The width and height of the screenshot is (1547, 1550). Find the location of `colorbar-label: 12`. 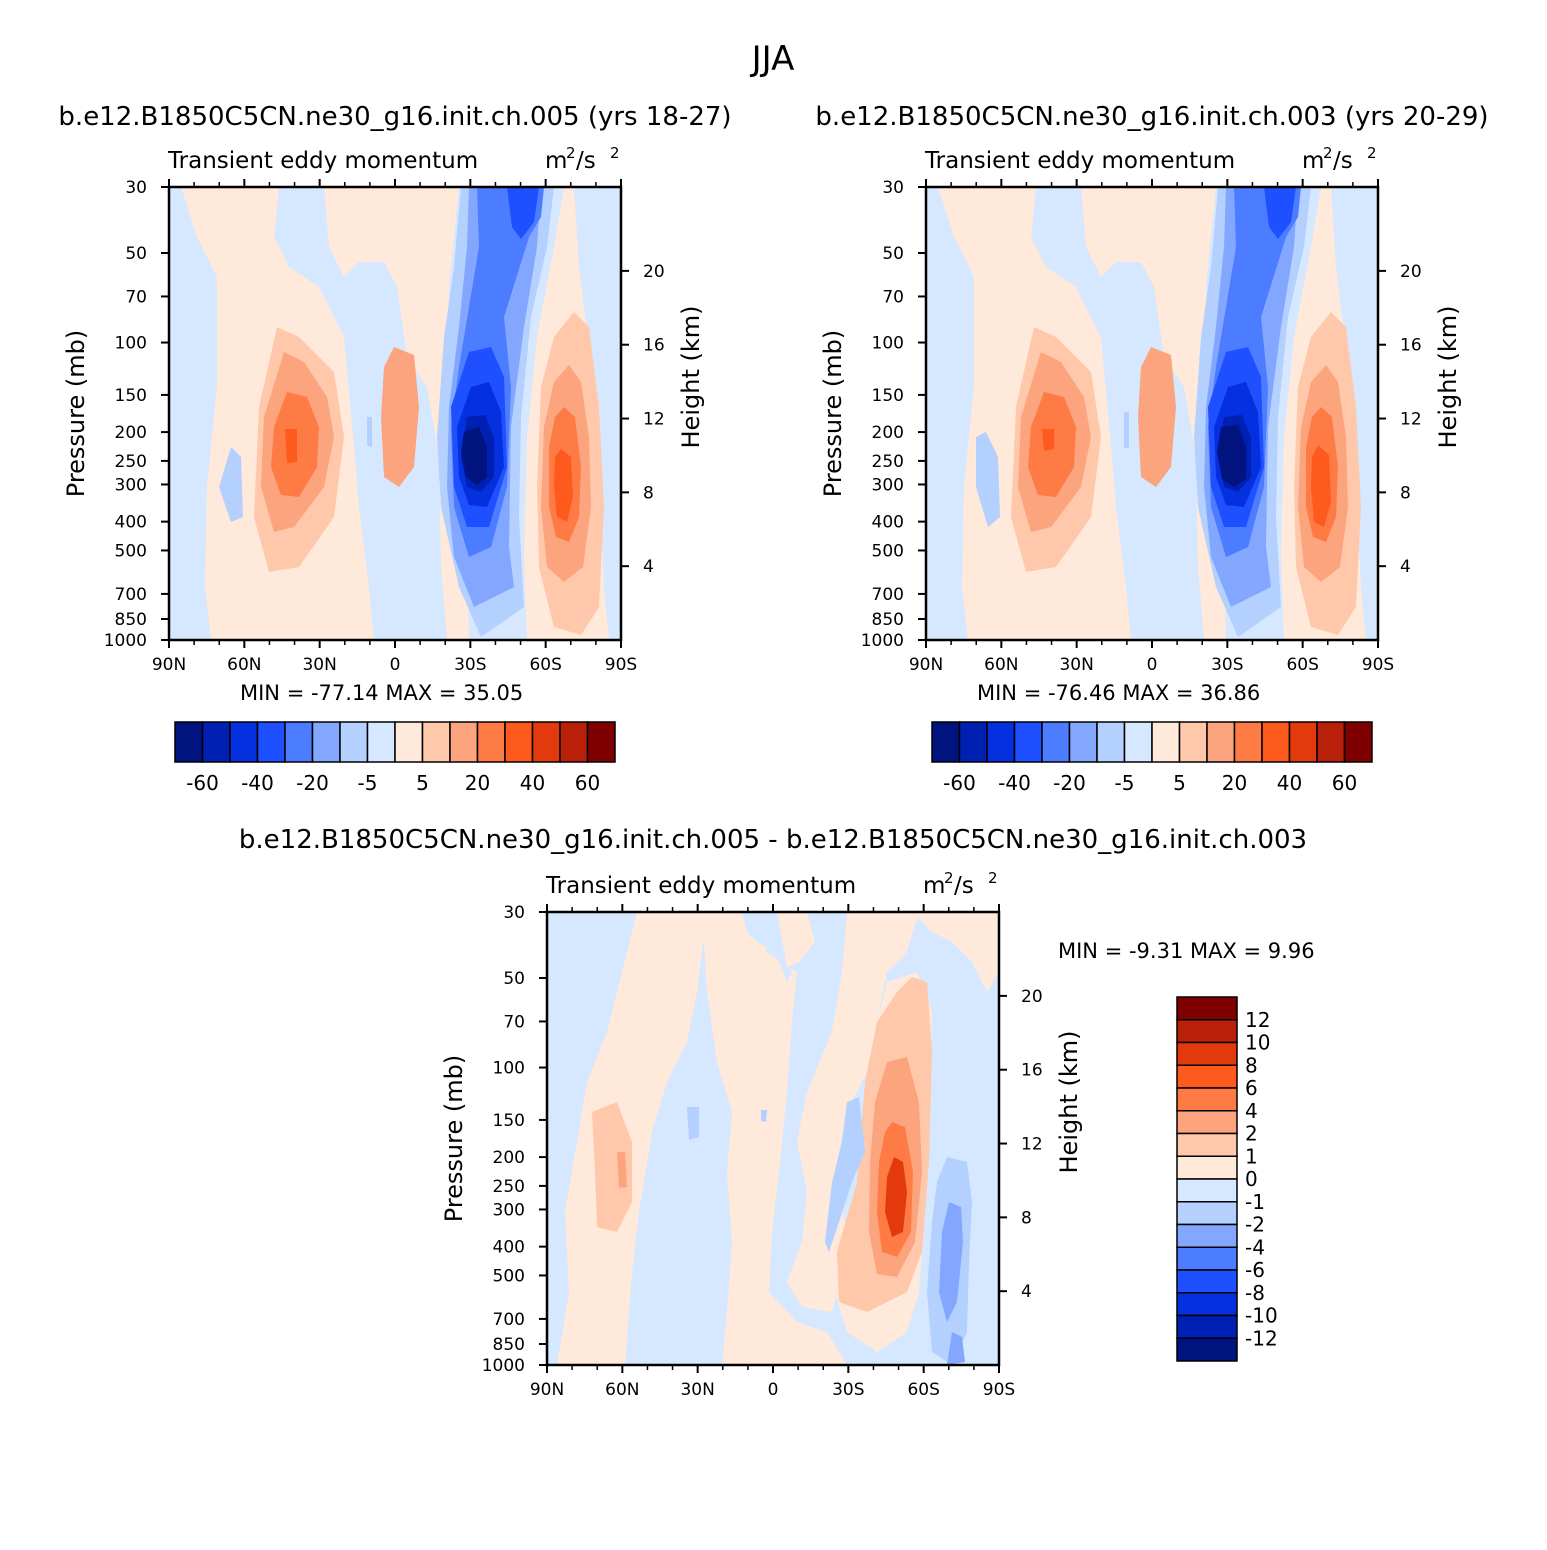

colorbar-label: 12 is located at coordinates (1257, 1020).